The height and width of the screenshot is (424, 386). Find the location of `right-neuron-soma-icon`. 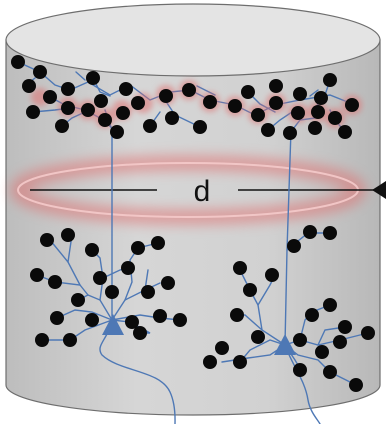

right-neuron-soma-icon is located at coordinates (285, 344).